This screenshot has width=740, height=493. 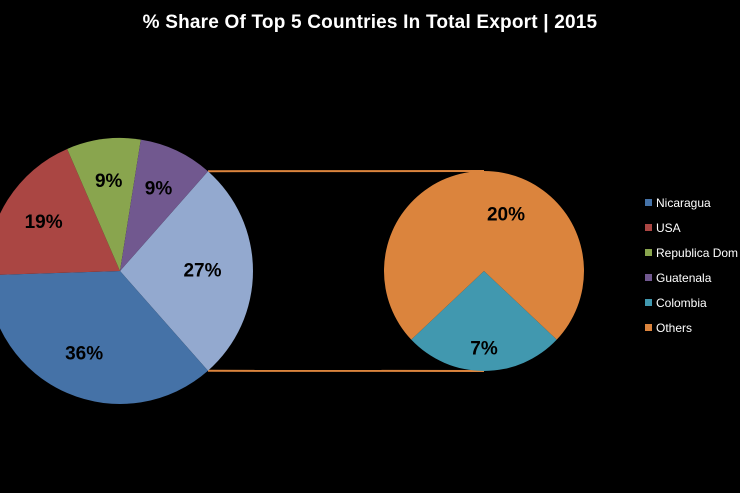 I want to click on data-label-colombia: 7%, so click(x=484, y=349).